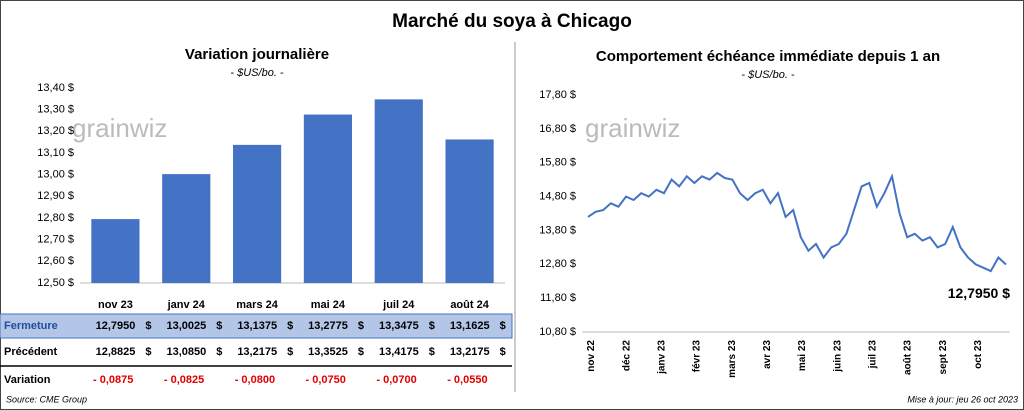 The image size is (1024, 410). I want to click on price-line, so click(797, 222).